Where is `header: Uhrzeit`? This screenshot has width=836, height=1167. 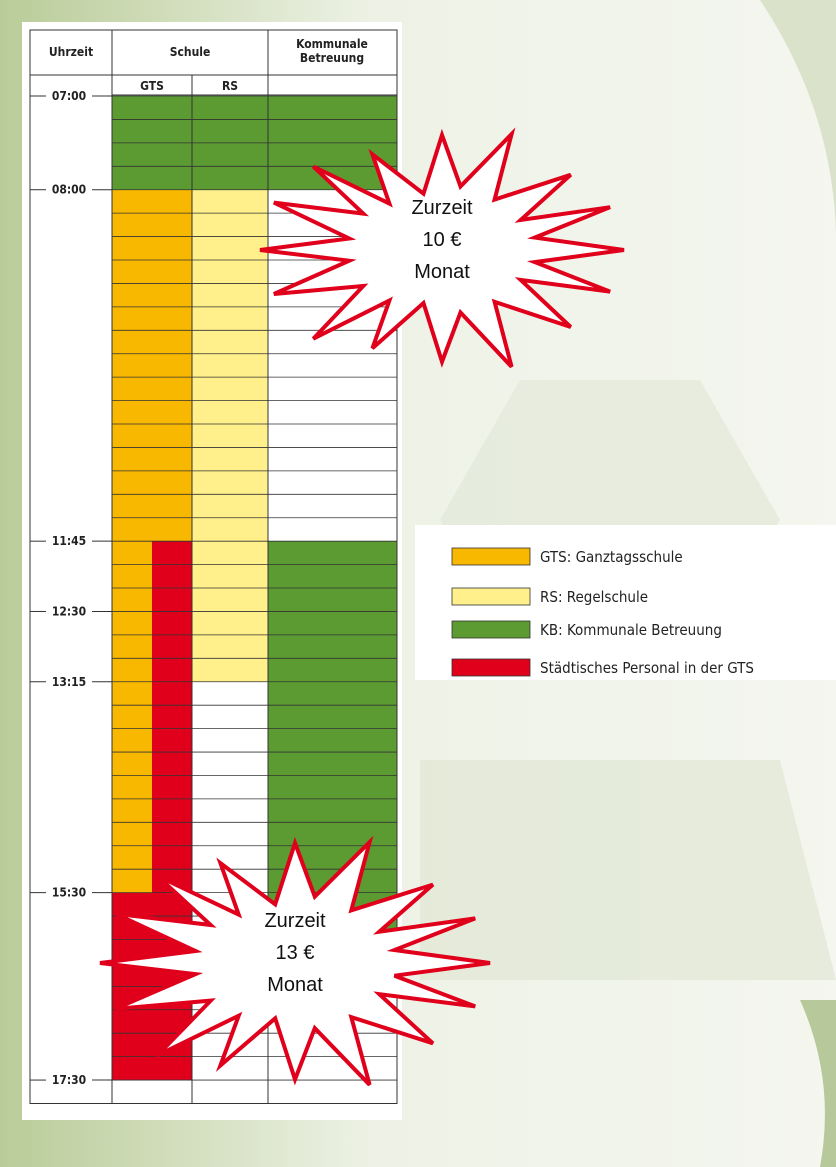
header: Uhrzeit is located at coordinates (71, 52).